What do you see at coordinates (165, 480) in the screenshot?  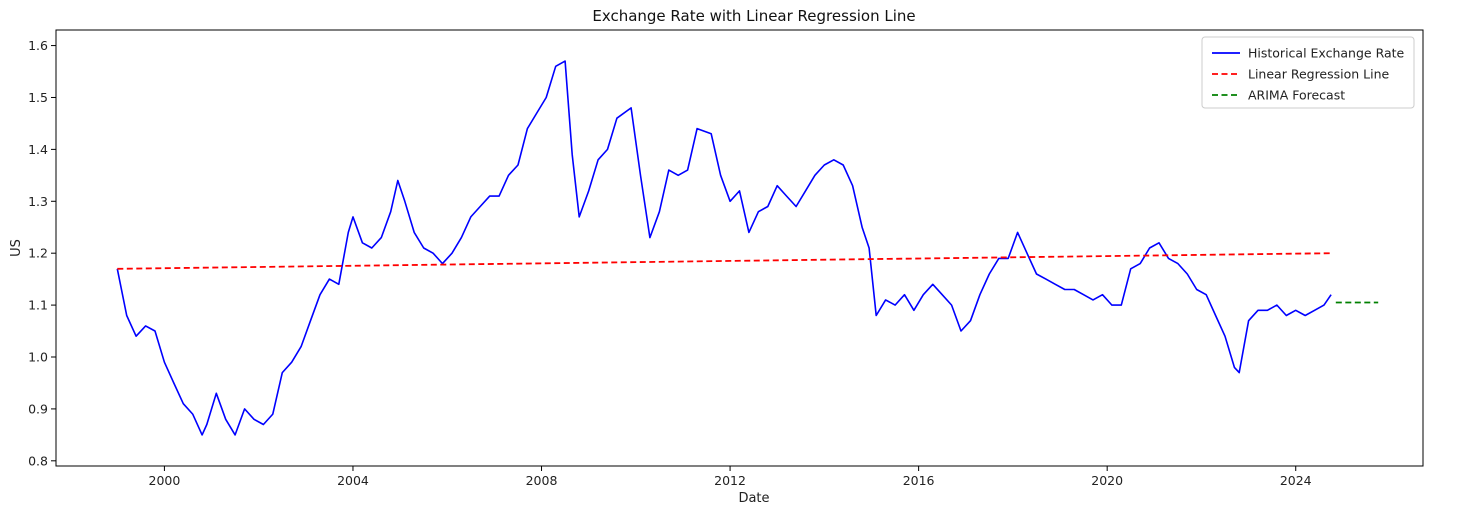 I see `x-tick-label: 2000` at bounding box center [165, 480].